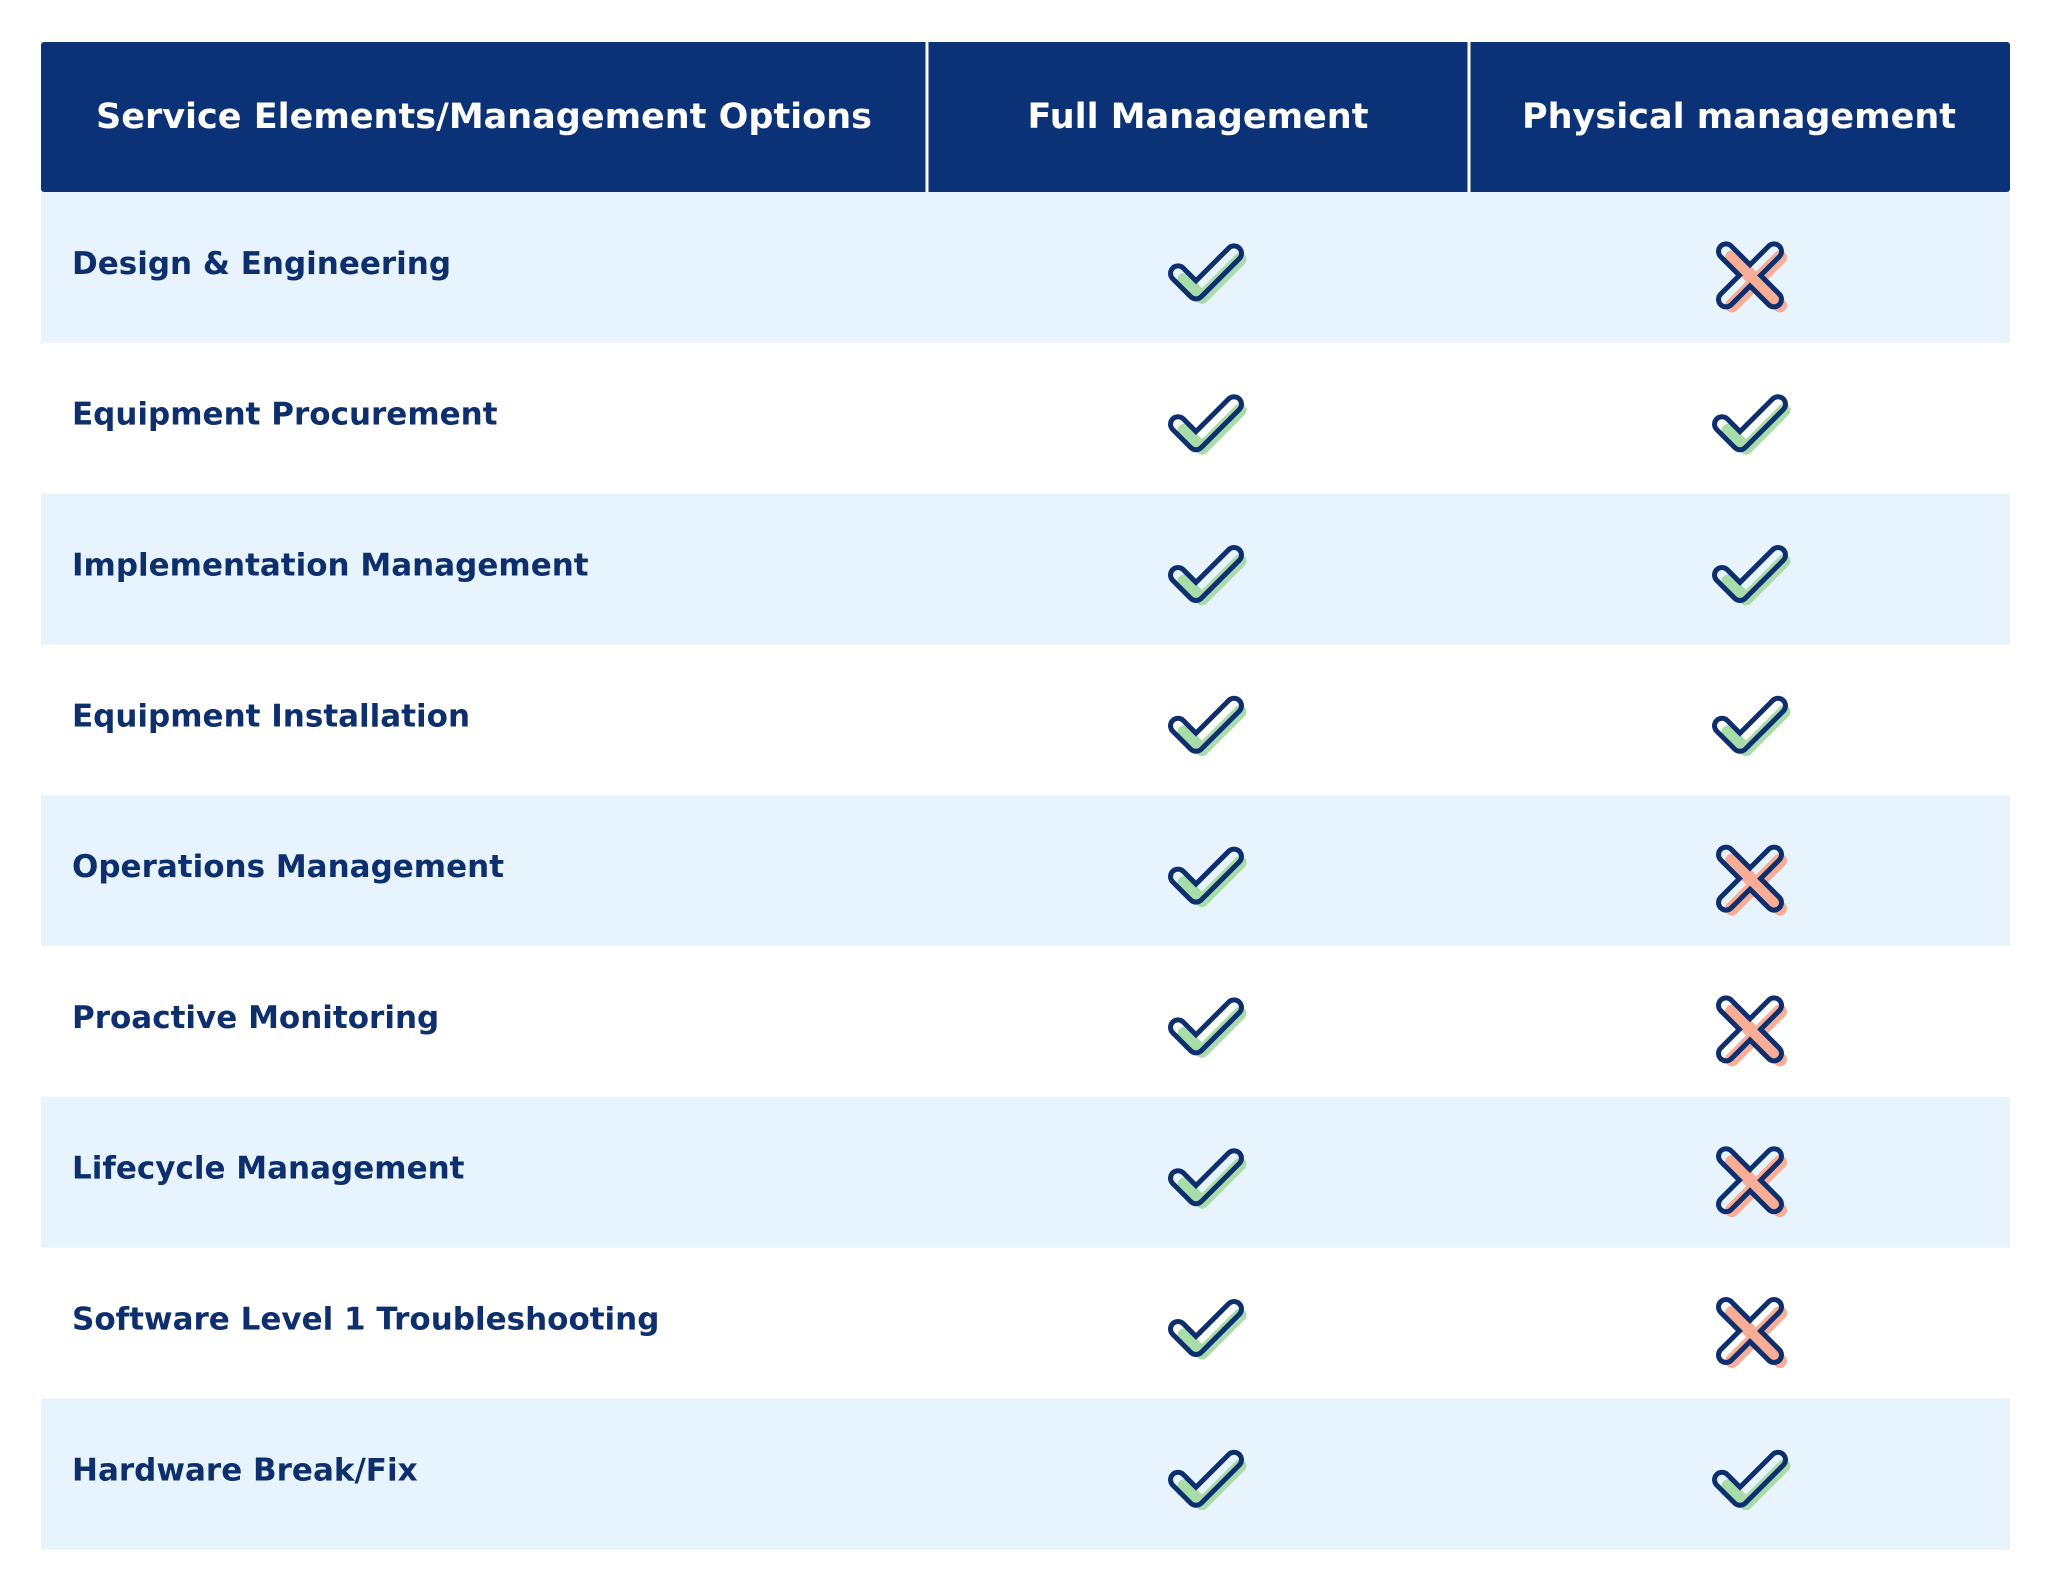 The height and width of the screenshot is (1578, 2048). Describe the element at coordinates (271, 716) in the screenshot. I see `row-label: Equipment Installation` at that location.